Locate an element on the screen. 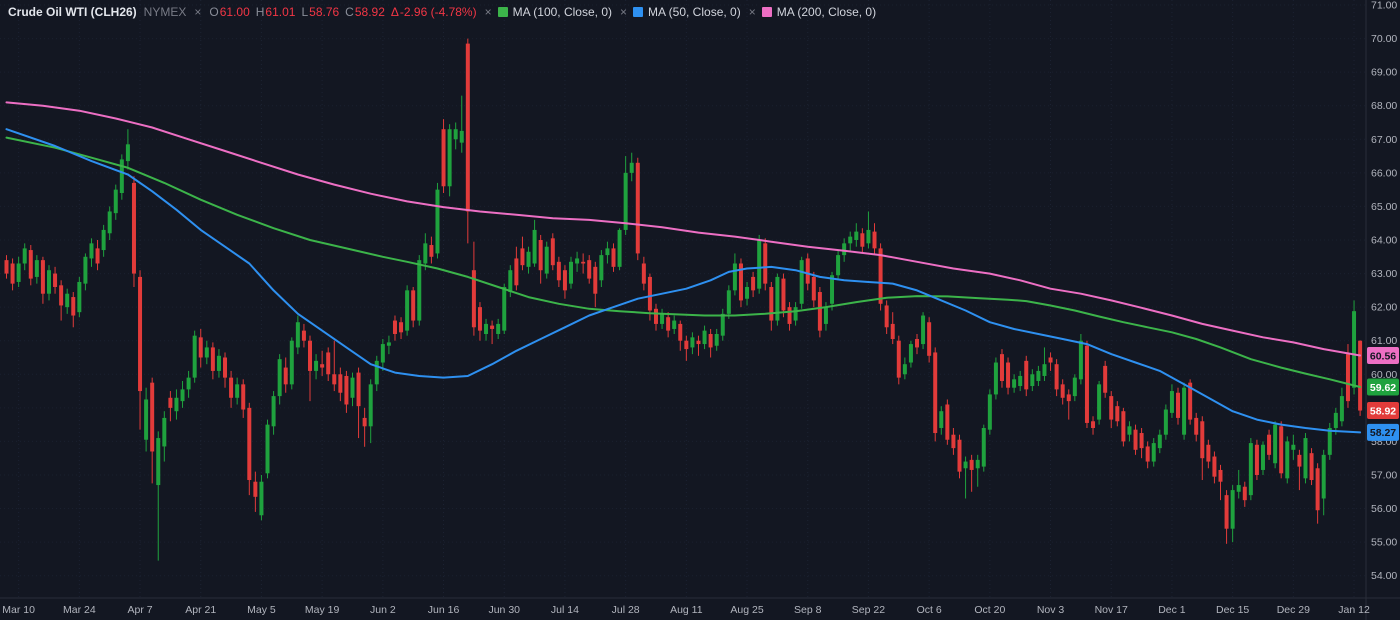 The width and height of the screenshot is (1400, 620). indicator-legend-ma200: × MA (200, Close, 0) is located at coordinates (812, 12).